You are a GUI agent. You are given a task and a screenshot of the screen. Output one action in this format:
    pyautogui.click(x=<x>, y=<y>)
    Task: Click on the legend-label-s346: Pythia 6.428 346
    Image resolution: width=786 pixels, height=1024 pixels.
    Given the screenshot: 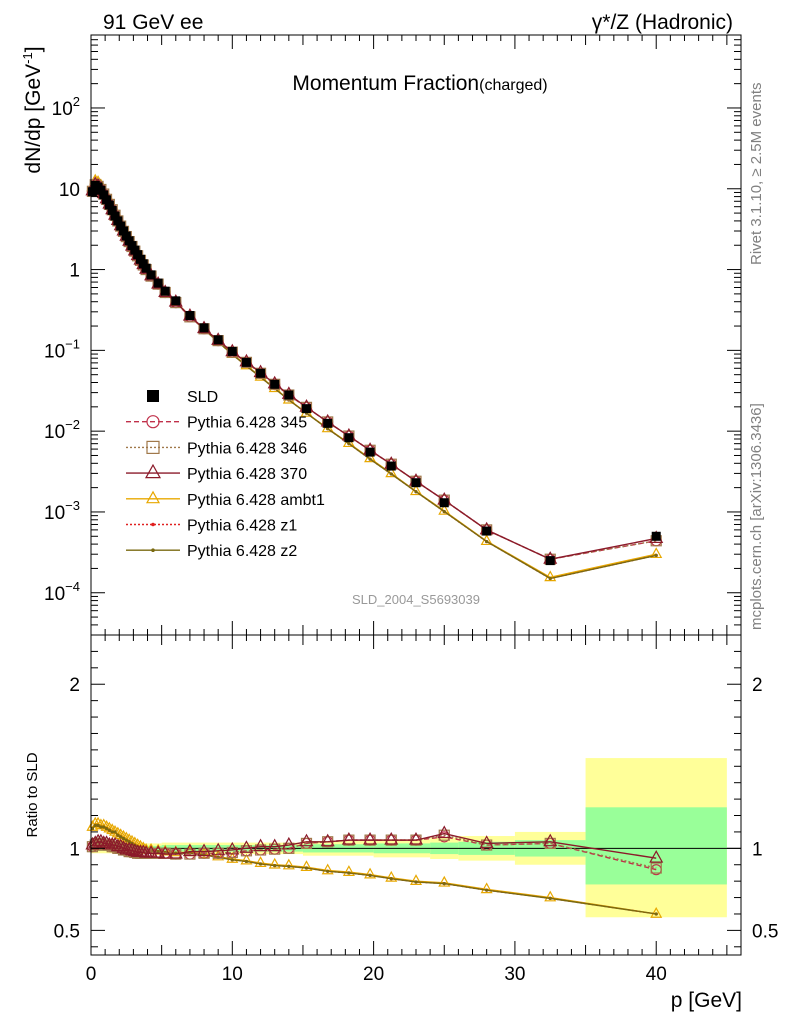 What is the action you would take?
    pyautogui.click(x=247, y=448)
    